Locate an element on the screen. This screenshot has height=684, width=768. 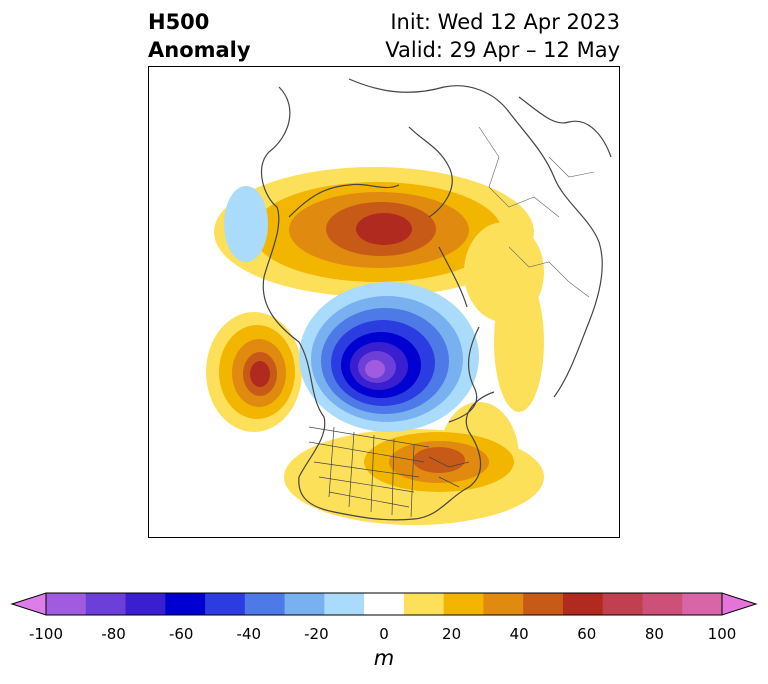
colorbar-extend-min is located at coordinates (28, 604).